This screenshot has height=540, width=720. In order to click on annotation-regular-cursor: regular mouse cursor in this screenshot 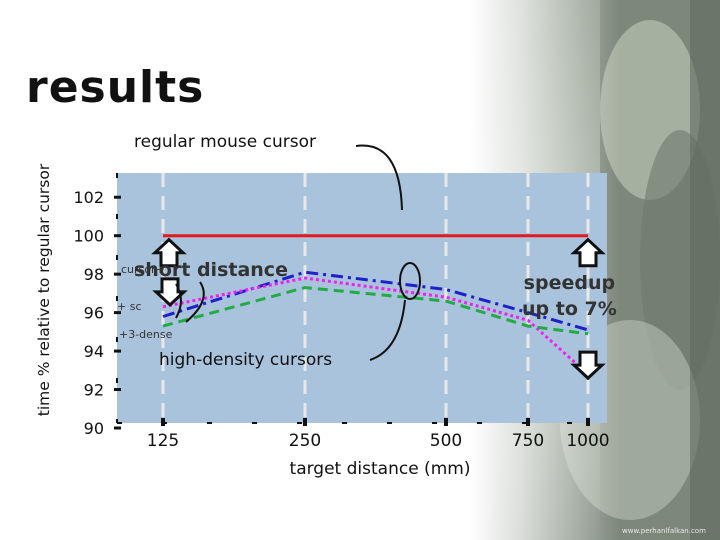, I will do `click(225, 142)`.